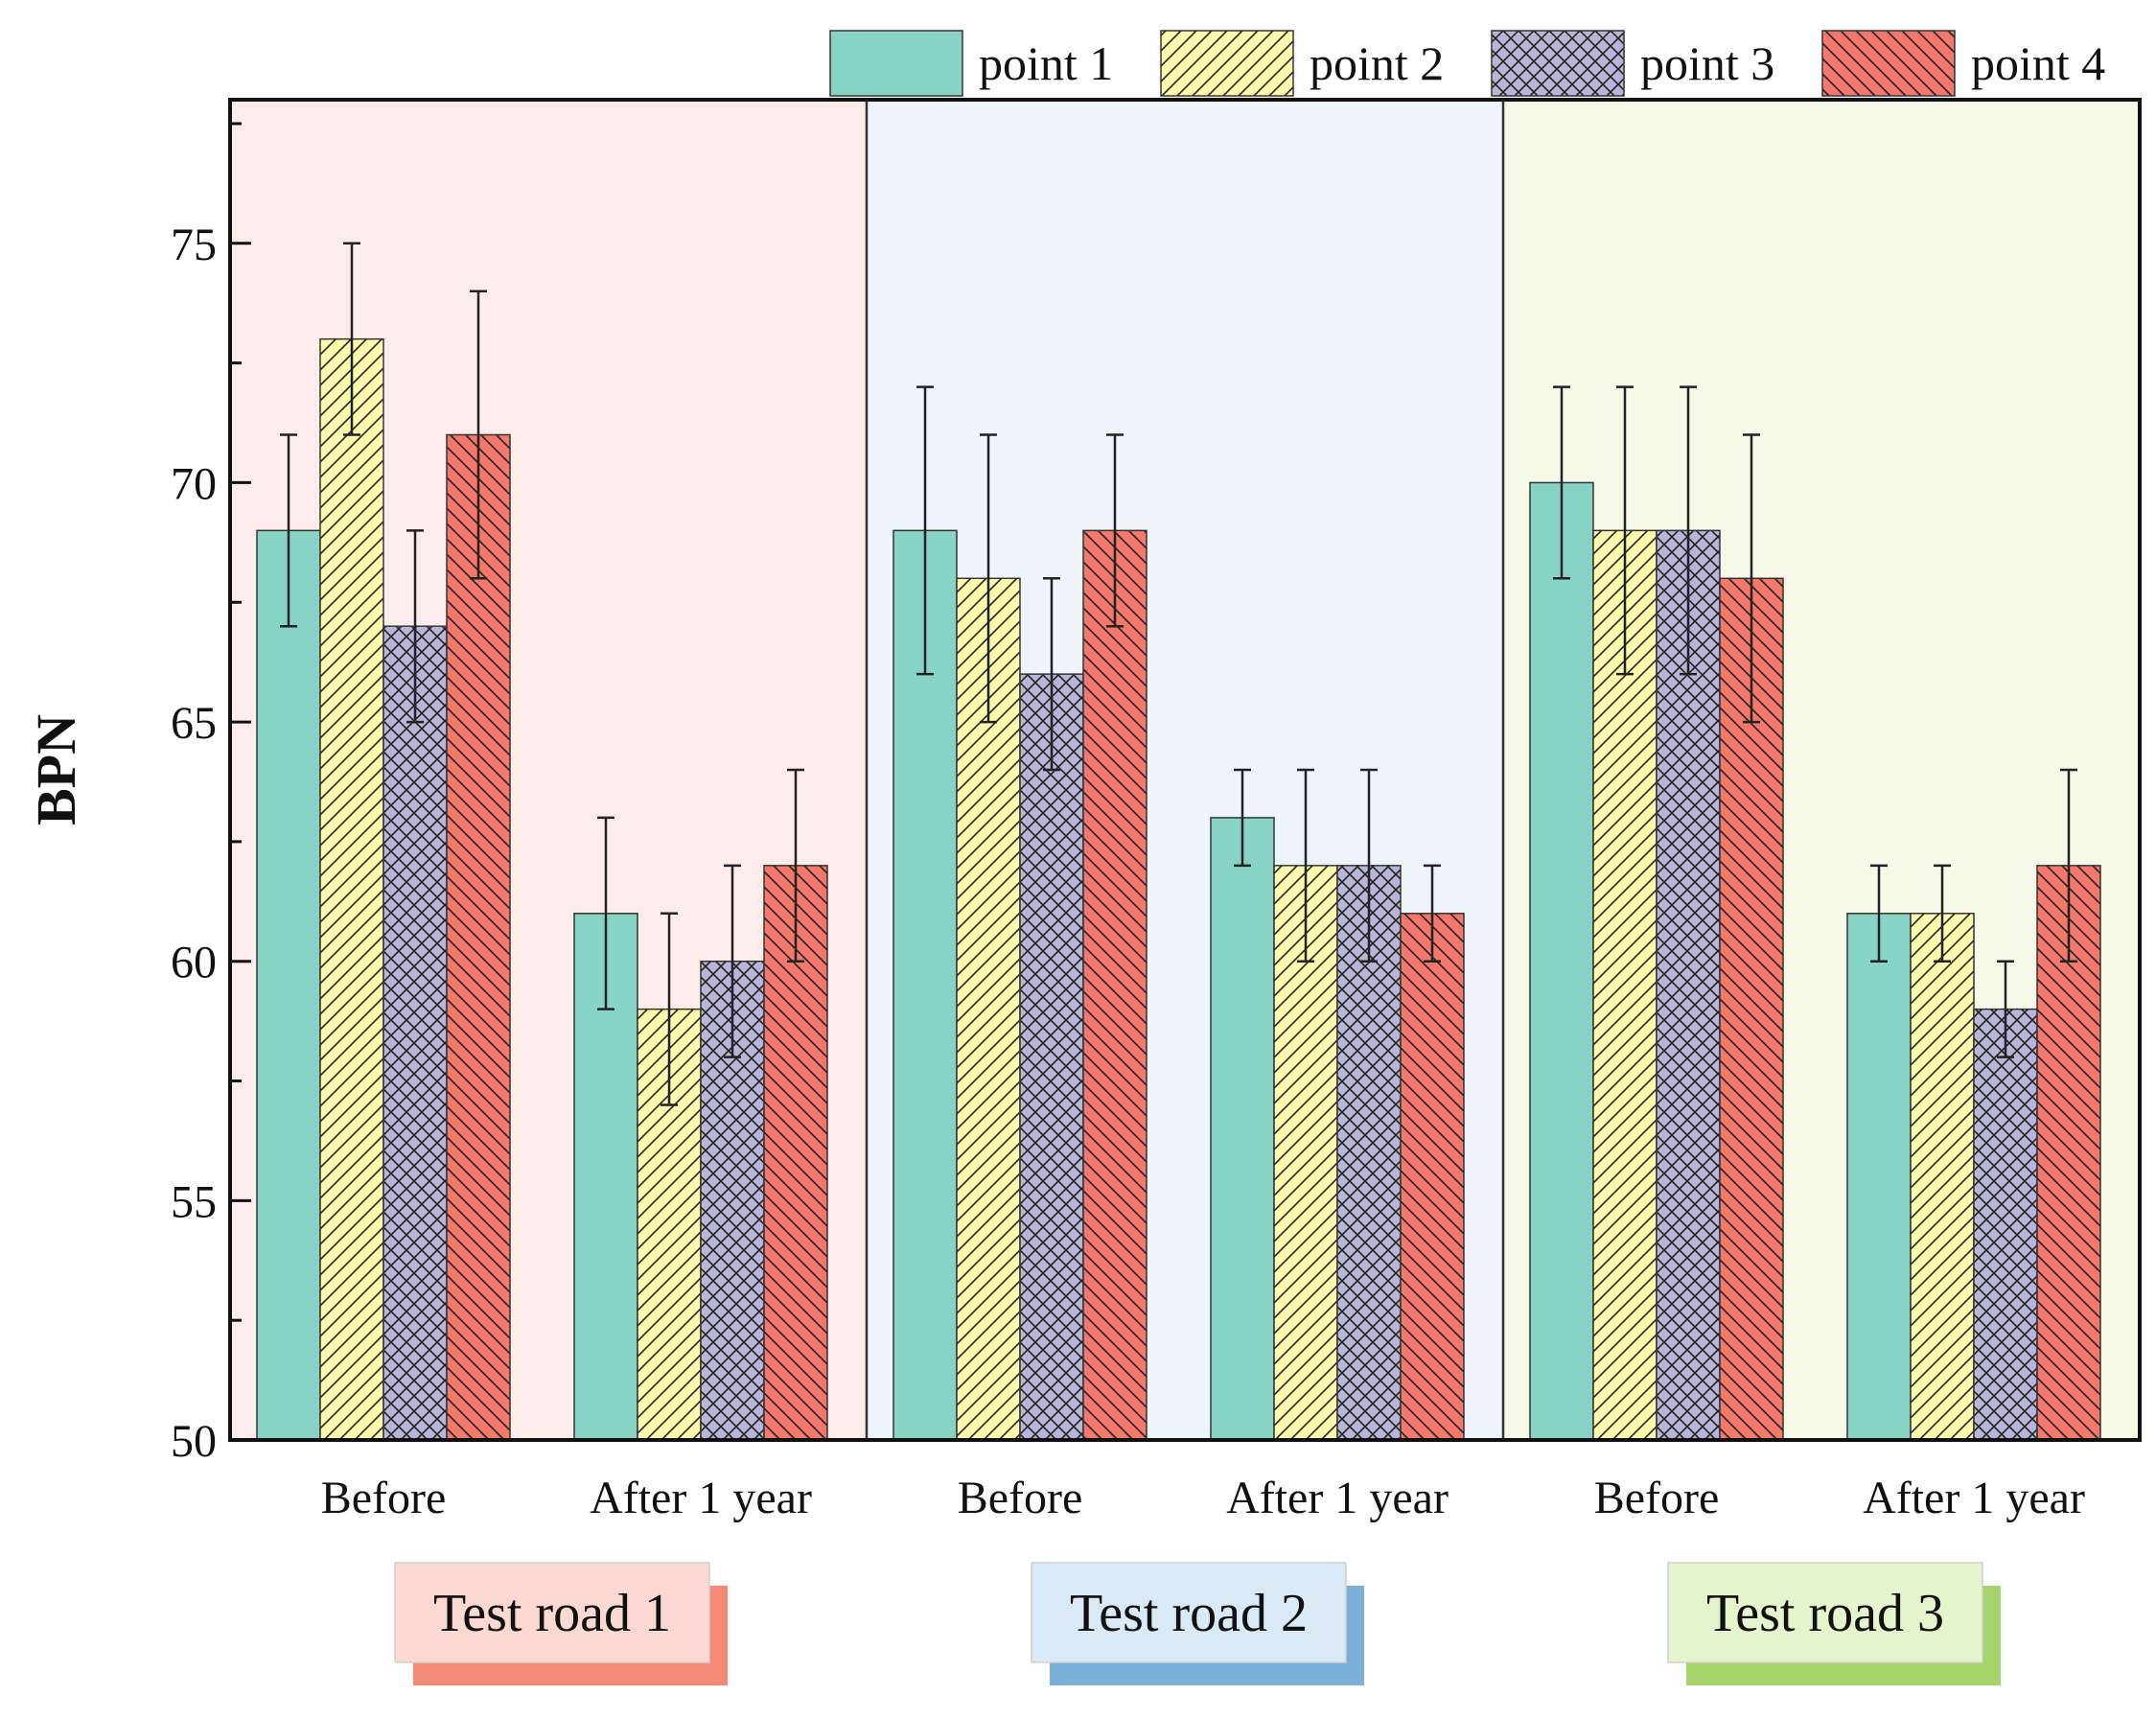 The image size is (2156, 1718). Describe the element at coordinates (1707, 63) in the screenshot. I see `legend-label: point 3` at that location.